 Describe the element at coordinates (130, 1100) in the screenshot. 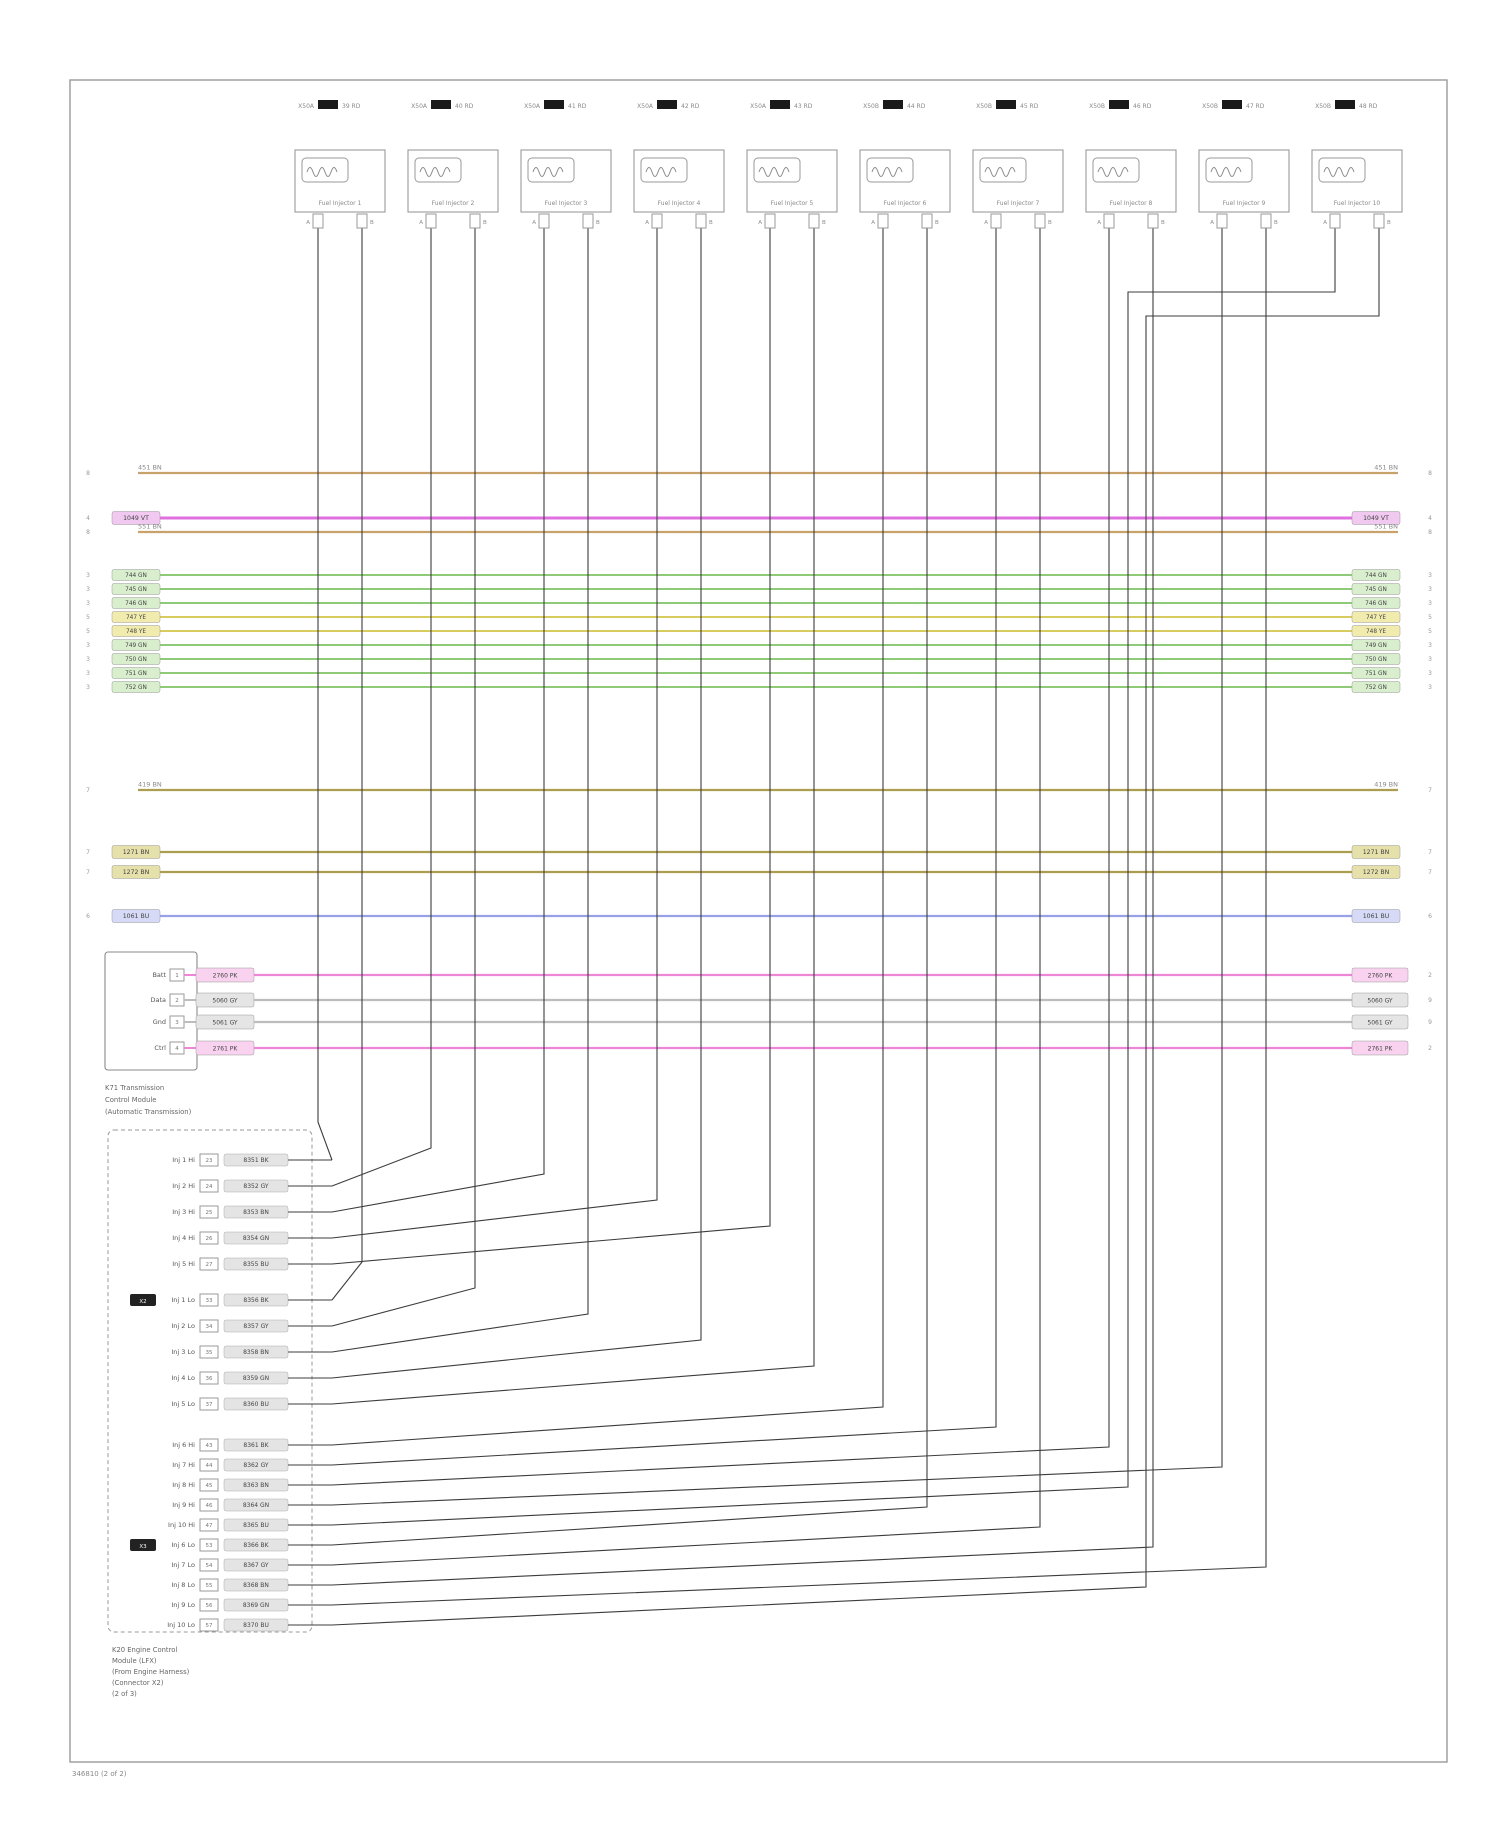

I see `module-caption-line: Control Module` at that location.